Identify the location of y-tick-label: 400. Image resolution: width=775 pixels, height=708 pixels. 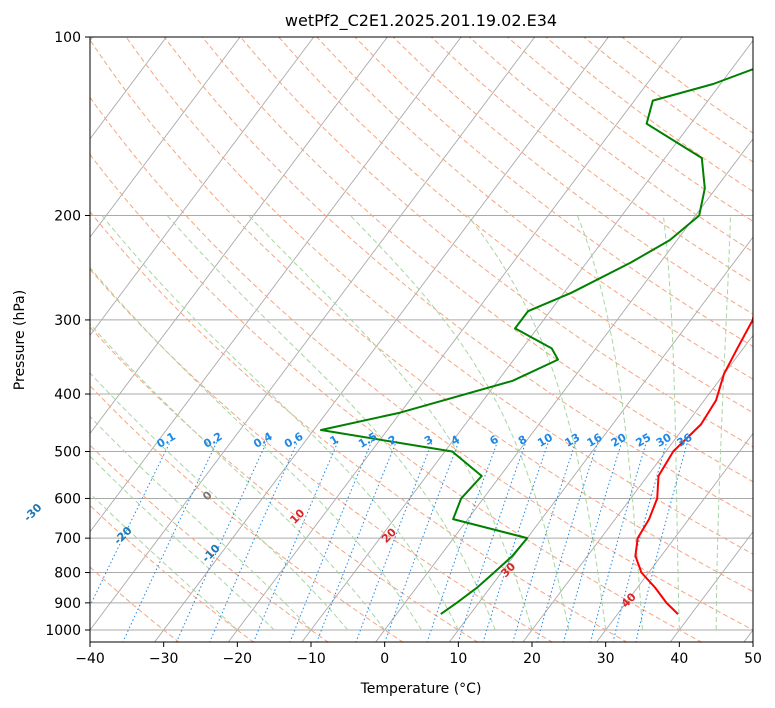
(67, 395).